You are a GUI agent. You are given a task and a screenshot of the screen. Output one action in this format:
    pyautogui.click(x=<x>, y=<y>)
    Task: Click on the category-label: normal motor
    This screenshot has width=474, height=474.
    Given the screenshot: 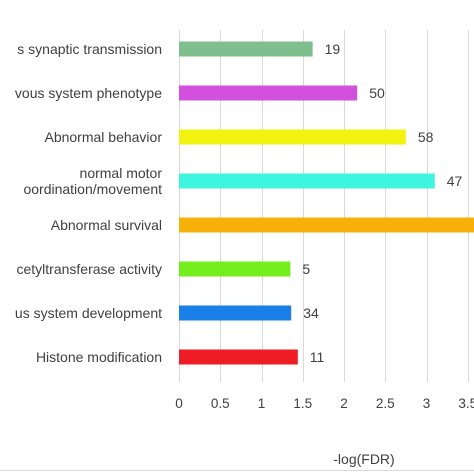 What is the action you would take?
    pyautogui.click(x=121, y=173)
    